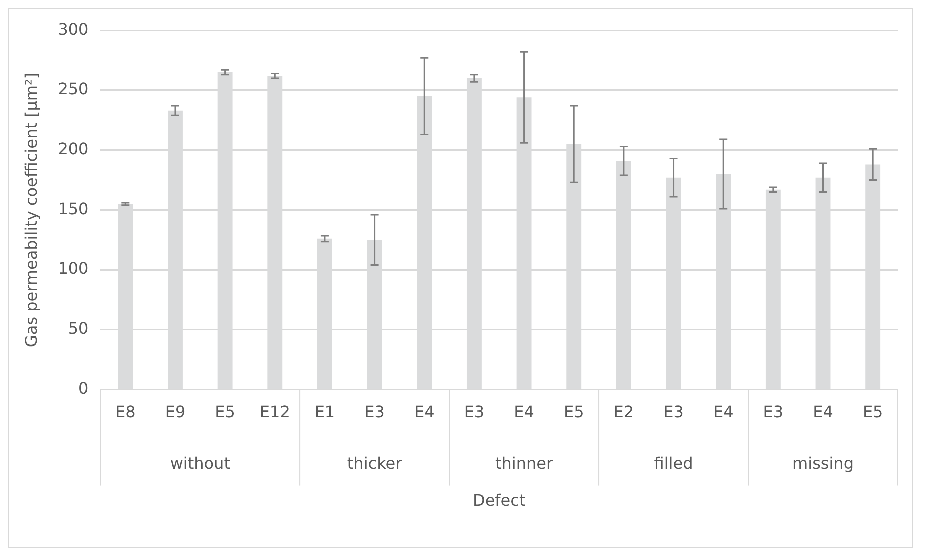  What do you see at coordinates (525, 463) in the screenshot?
I see `text: thinner` at bounding box center [525, 463].